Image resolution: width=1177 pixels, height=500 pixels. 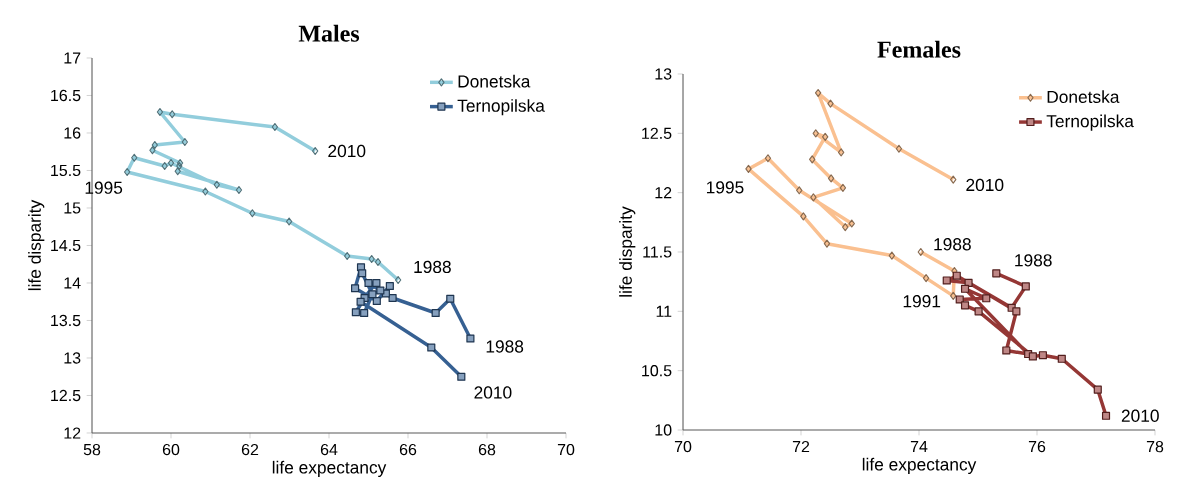 What do you see at coordinates (66, 170) in the screenshot?
I see `y-tick-label: 15.5` at bounding box center [66, 170].